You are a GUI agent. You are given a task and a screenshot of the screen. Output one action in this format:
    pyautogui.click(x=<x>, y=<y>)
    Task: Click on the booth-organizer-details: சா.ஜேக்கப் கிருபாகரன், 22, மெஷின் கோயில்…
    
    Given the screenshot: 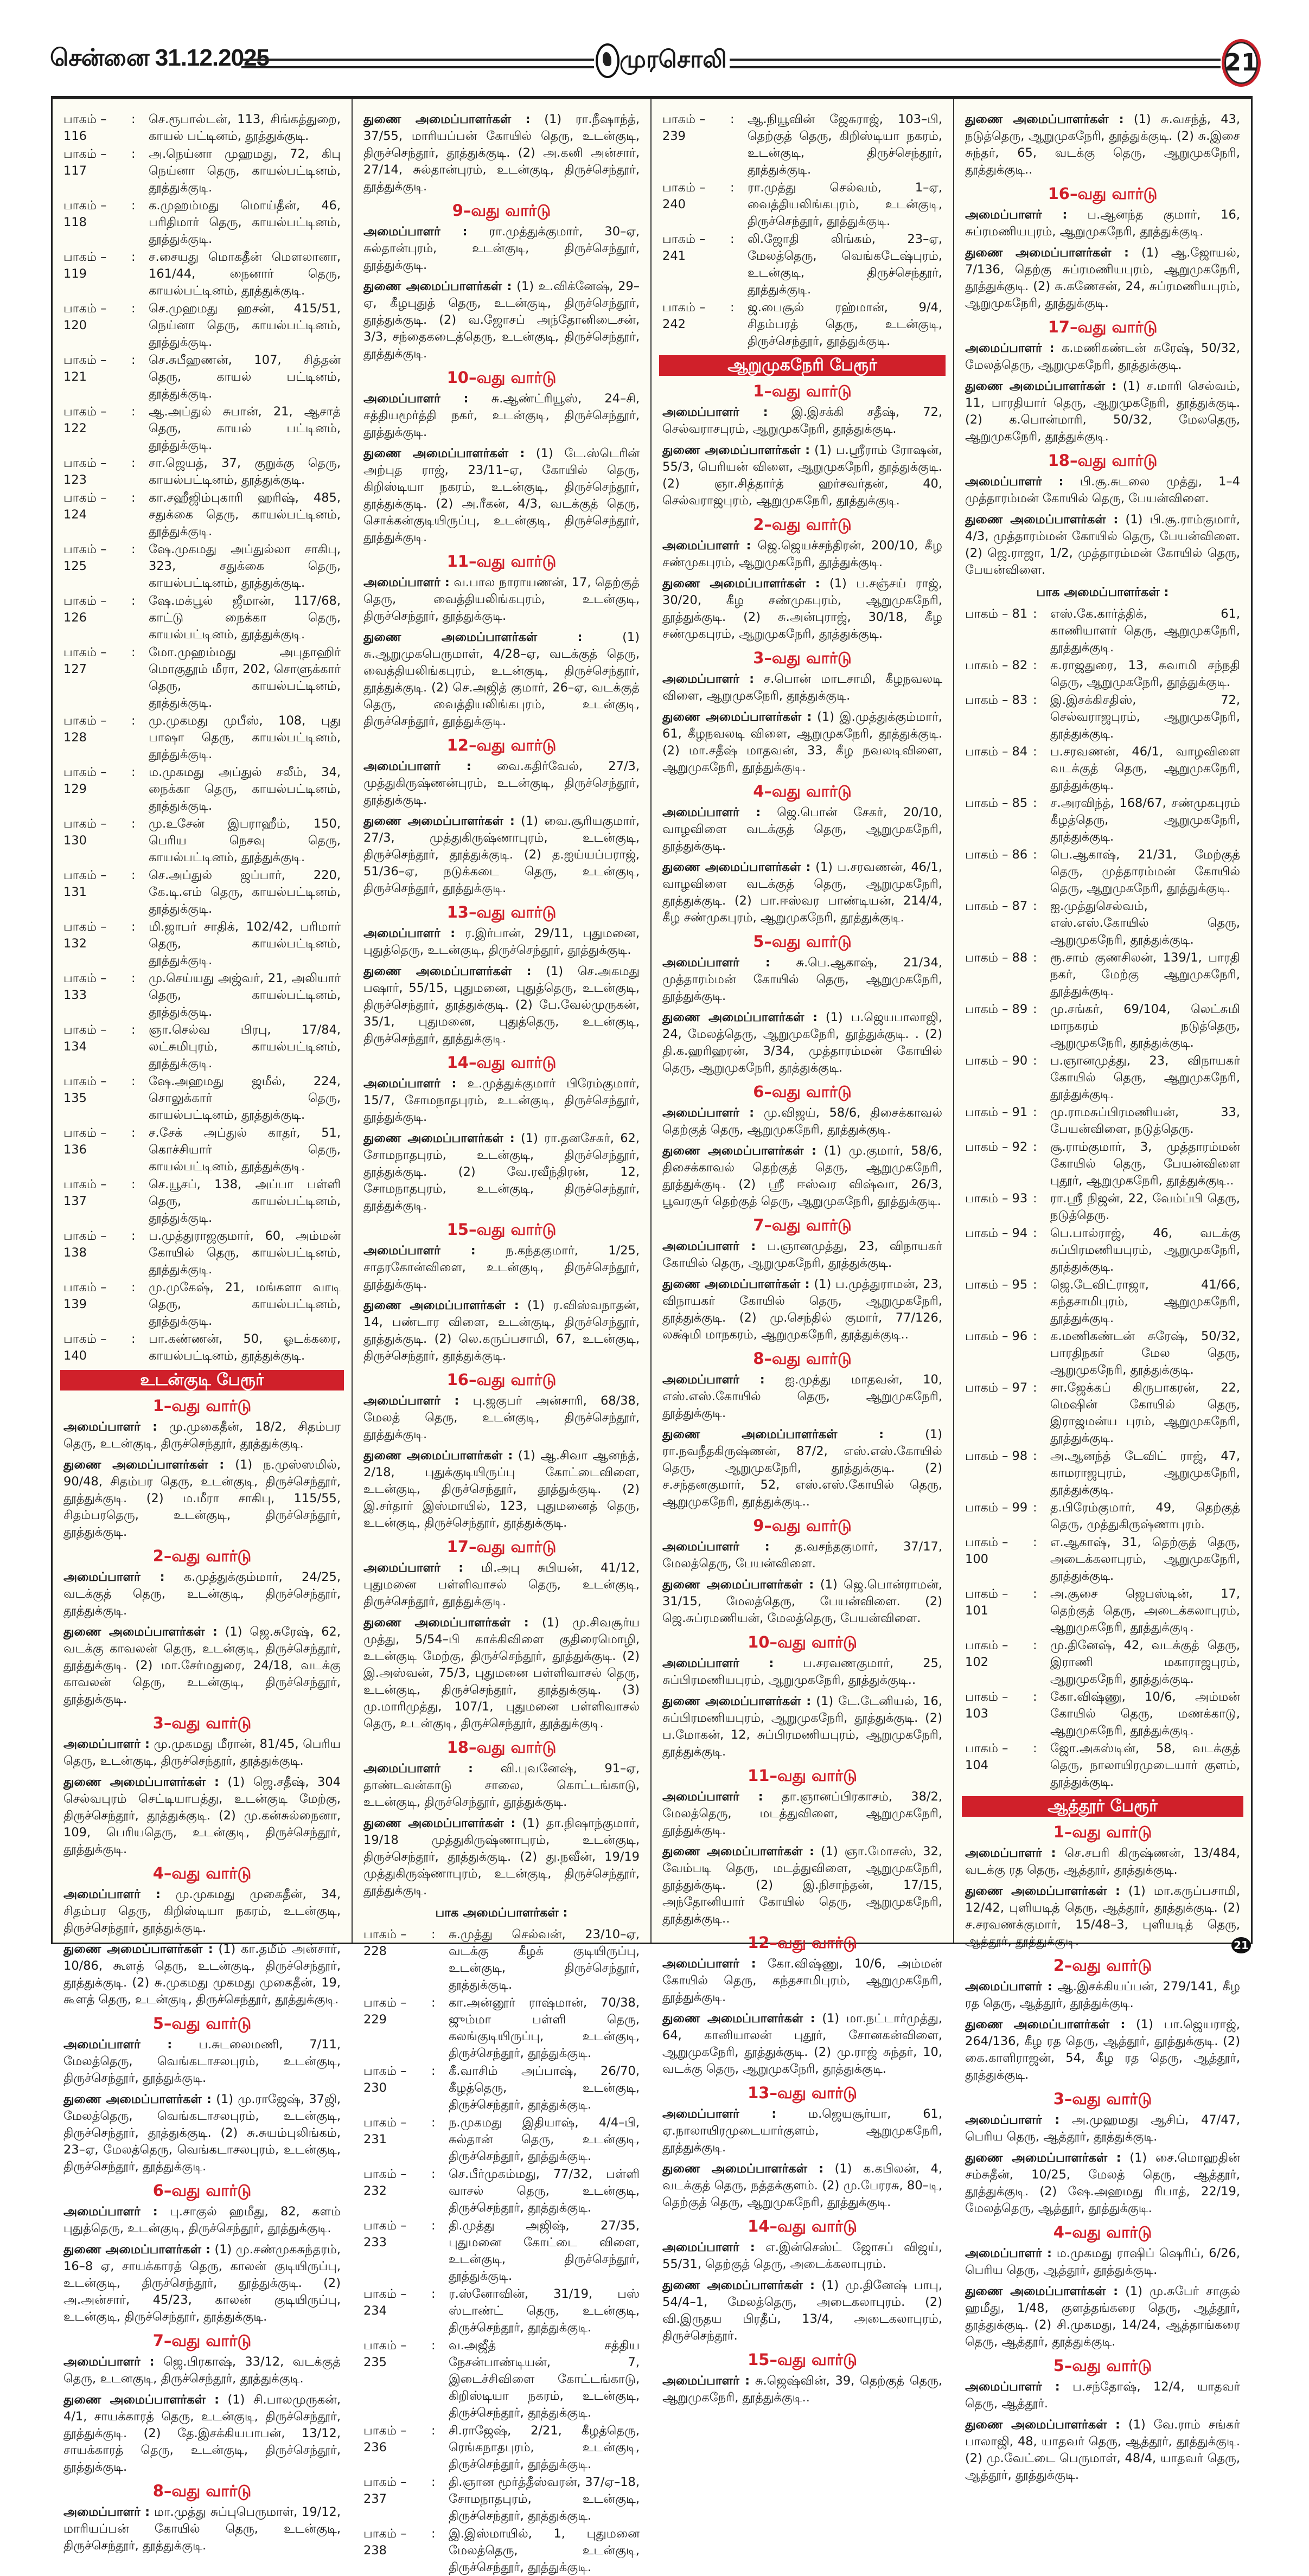 What is the action you would take?
    pyautogui.click(x=1145, y=1413)
    